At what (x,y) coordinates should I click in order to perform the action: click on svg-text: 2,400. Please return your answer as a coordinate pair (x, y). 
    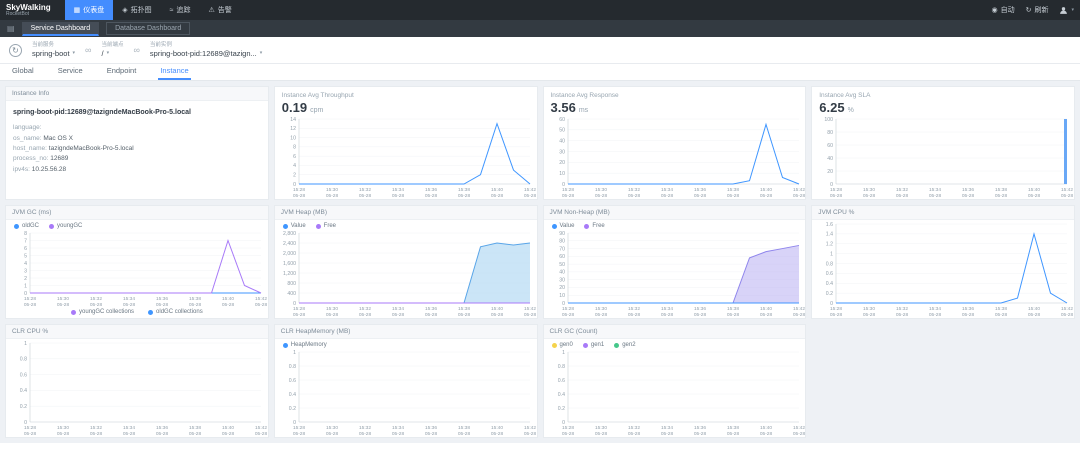
    Looking at the image, I should click on (289, 244).